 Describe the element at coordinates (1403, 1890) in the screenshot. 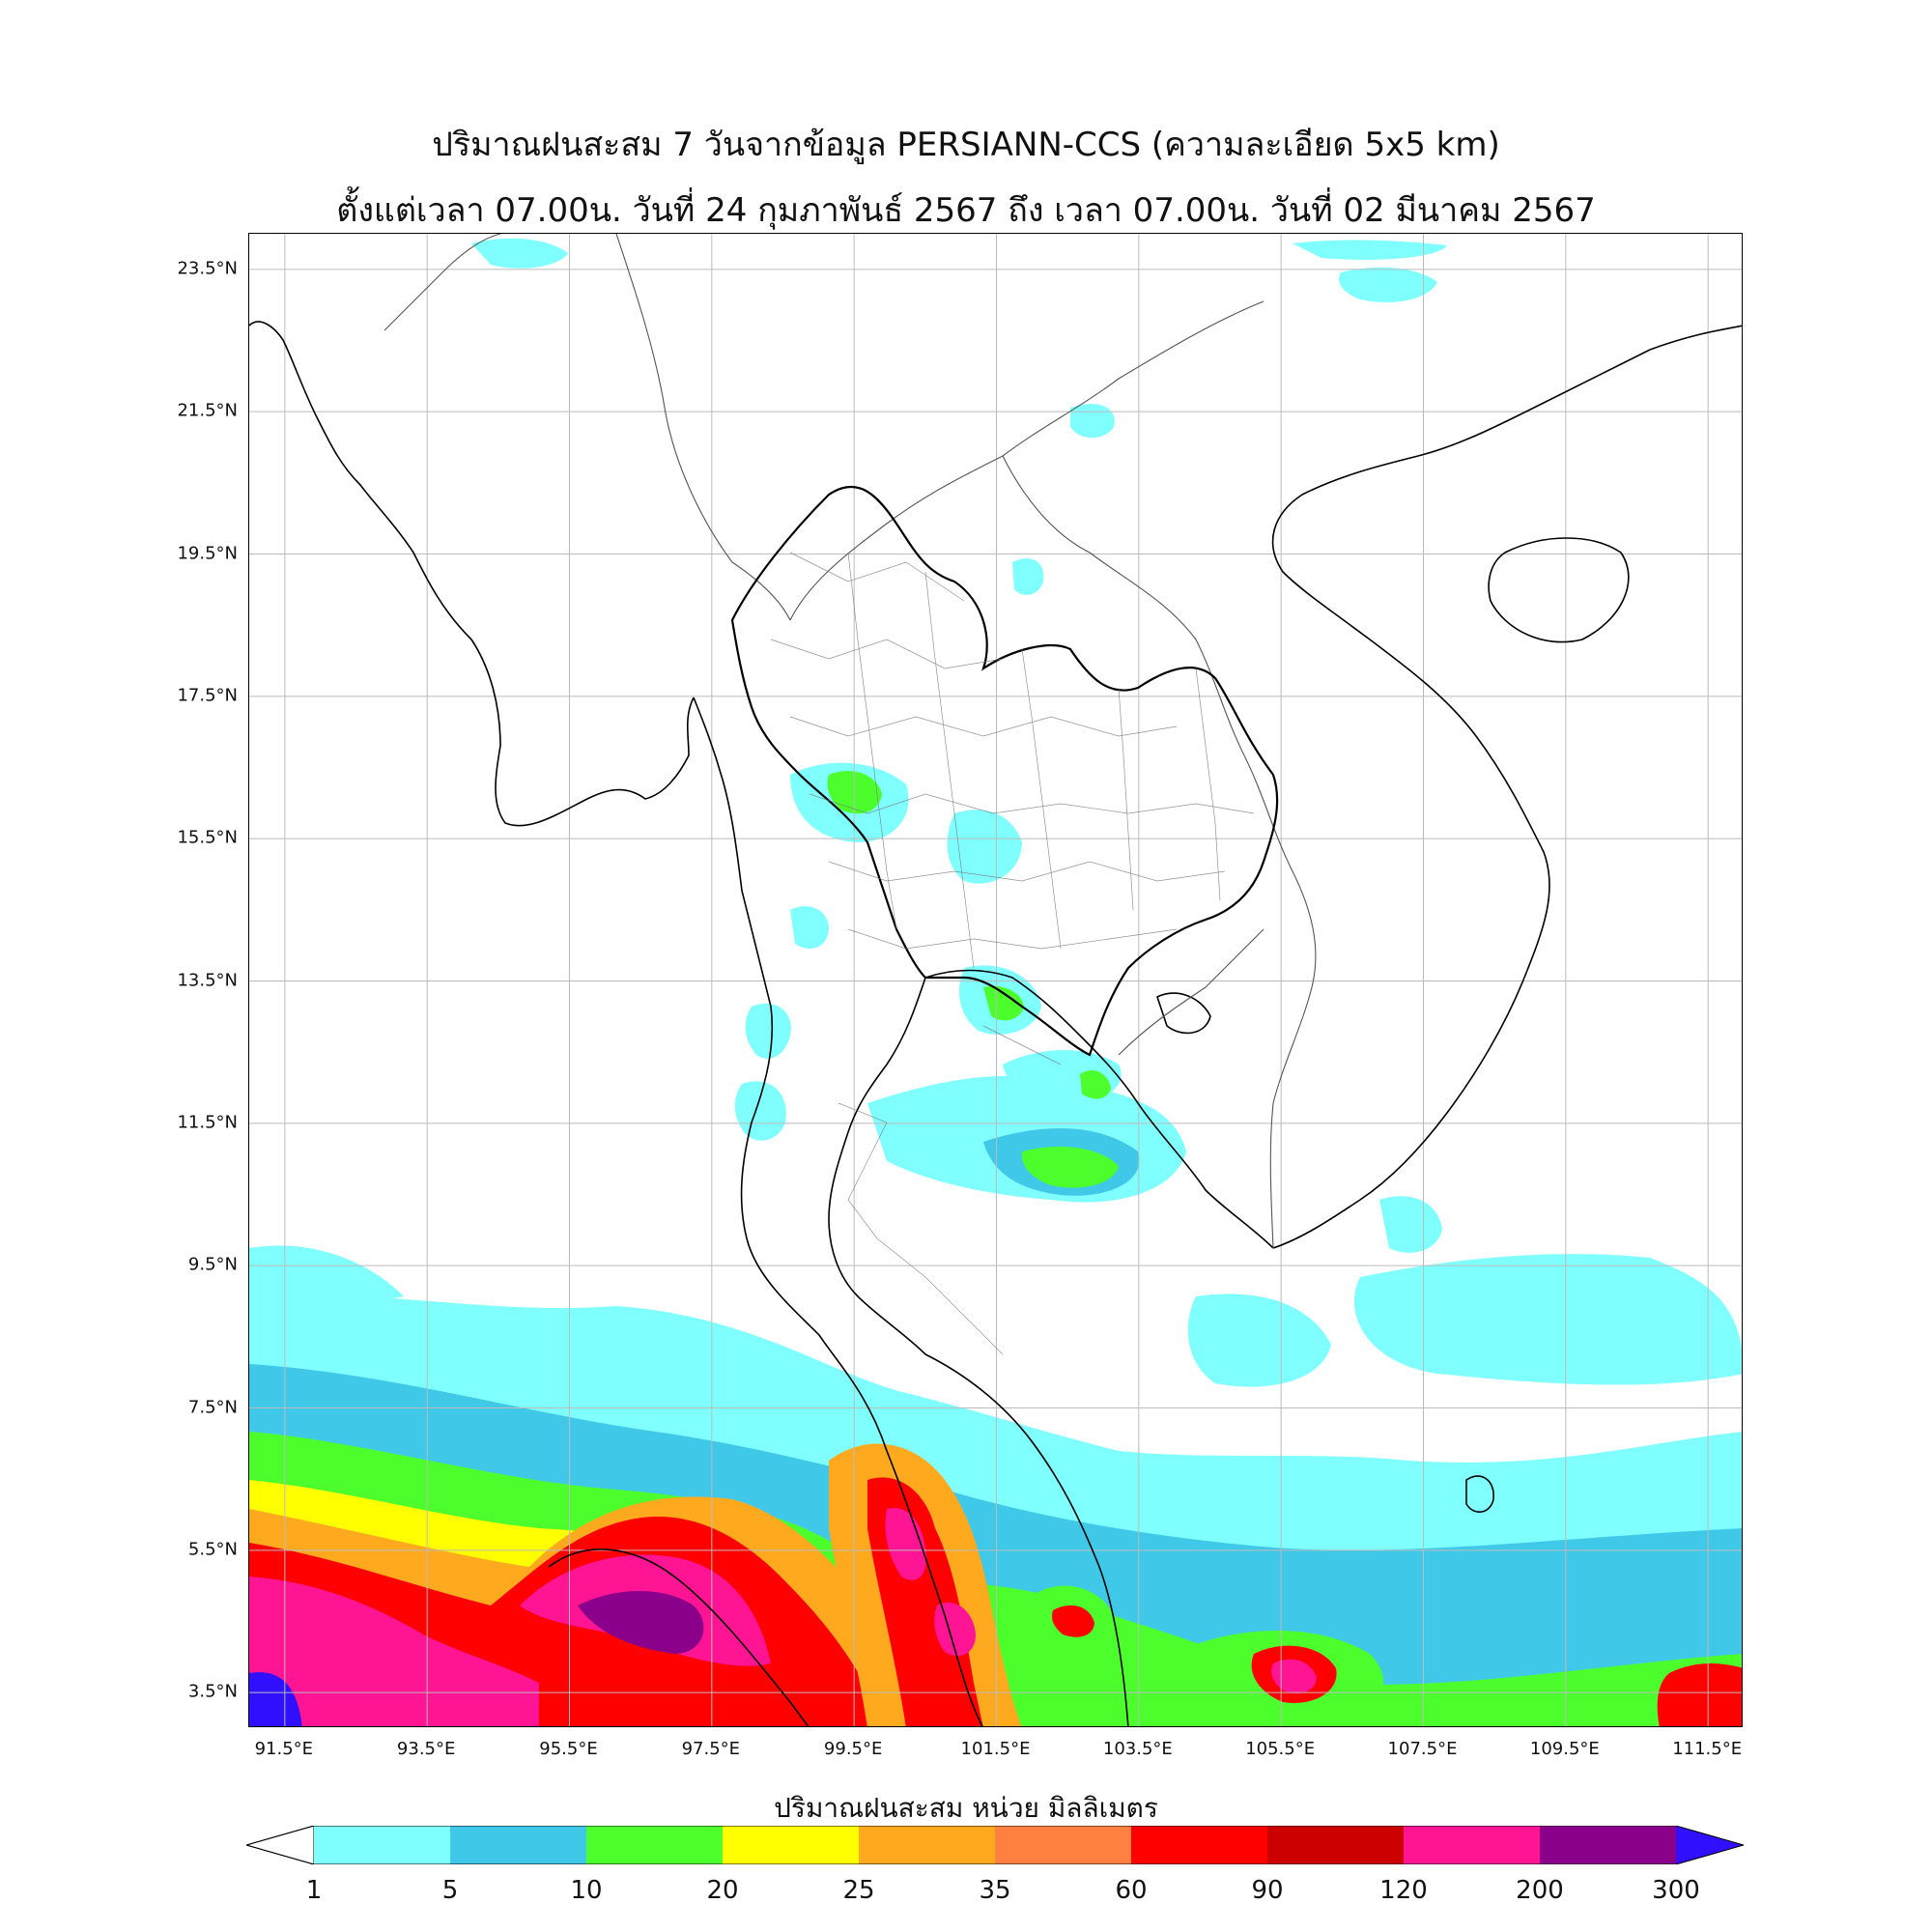

I see `colorbar-tick-label: 120` at that location.